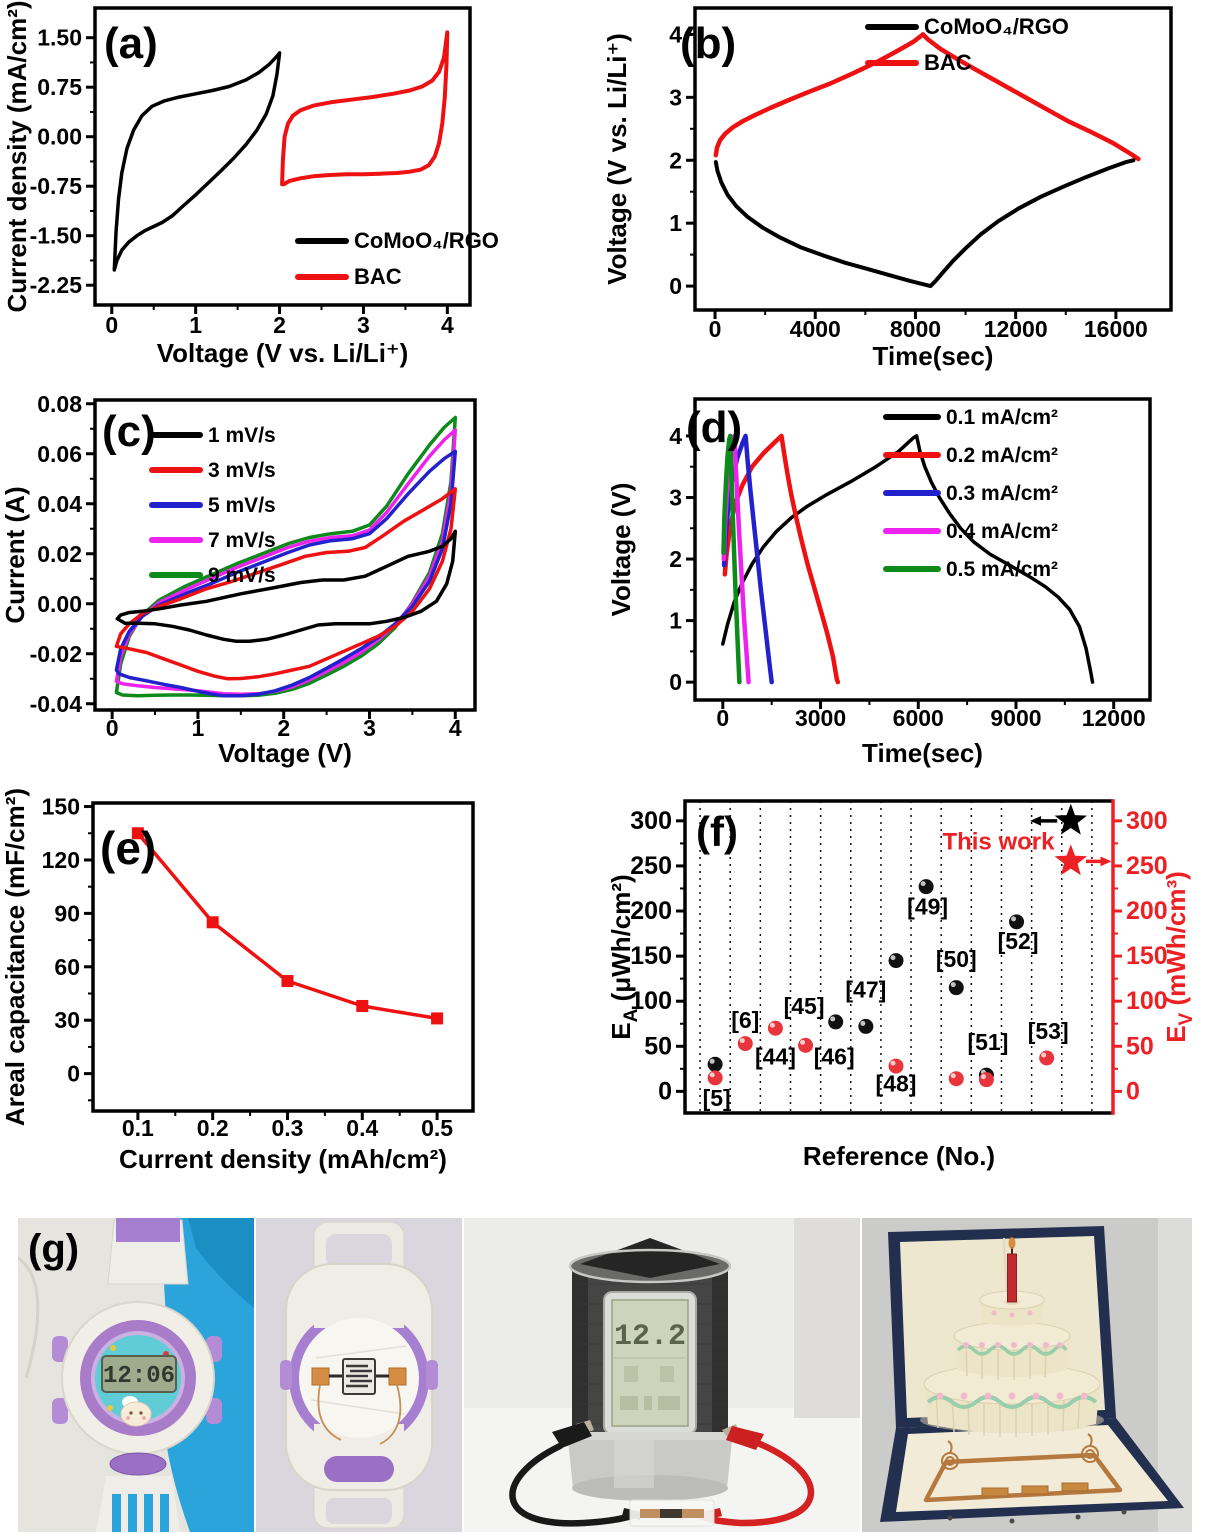 The height and width of the screenshot is (1534, 1206). I want to click on svg-text: Reference (No.), so click(899, 1156).